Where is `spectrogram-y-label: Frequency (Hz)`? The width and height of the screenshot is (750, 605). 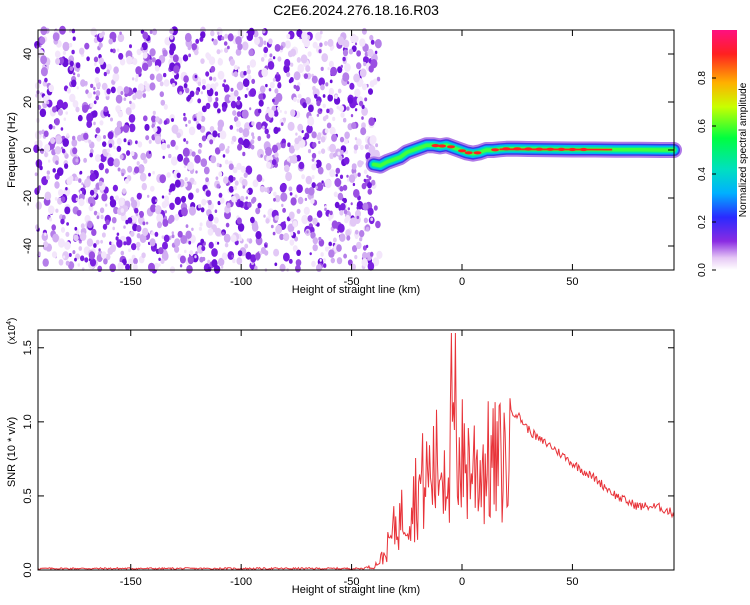
spectrogram-y-label: Frequency (Hz) is located at coordinates (12, 150).